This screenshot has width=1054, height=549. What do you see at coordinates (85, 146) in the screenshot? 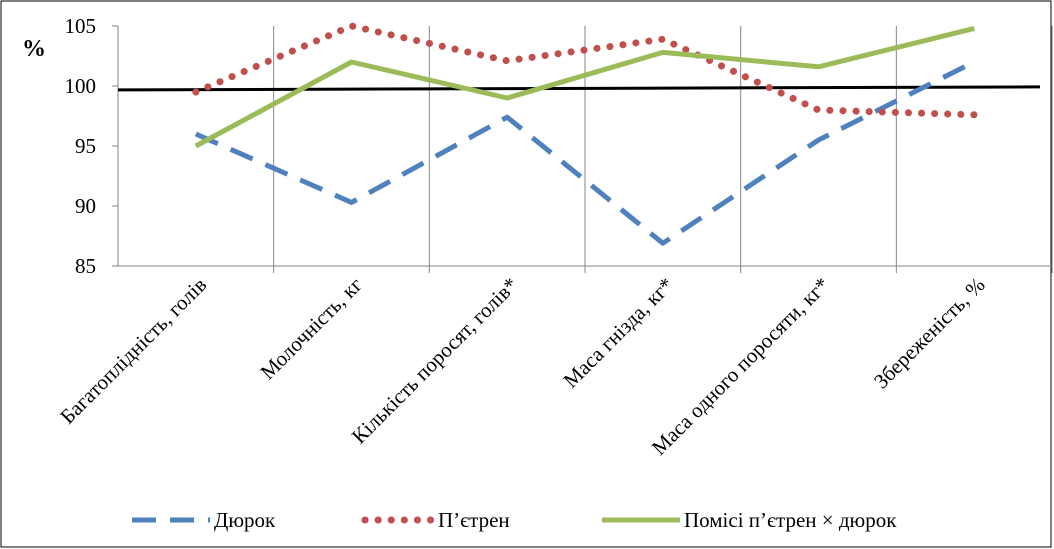
I see `y-tick-label: 95` at bounding box center [85, 146].